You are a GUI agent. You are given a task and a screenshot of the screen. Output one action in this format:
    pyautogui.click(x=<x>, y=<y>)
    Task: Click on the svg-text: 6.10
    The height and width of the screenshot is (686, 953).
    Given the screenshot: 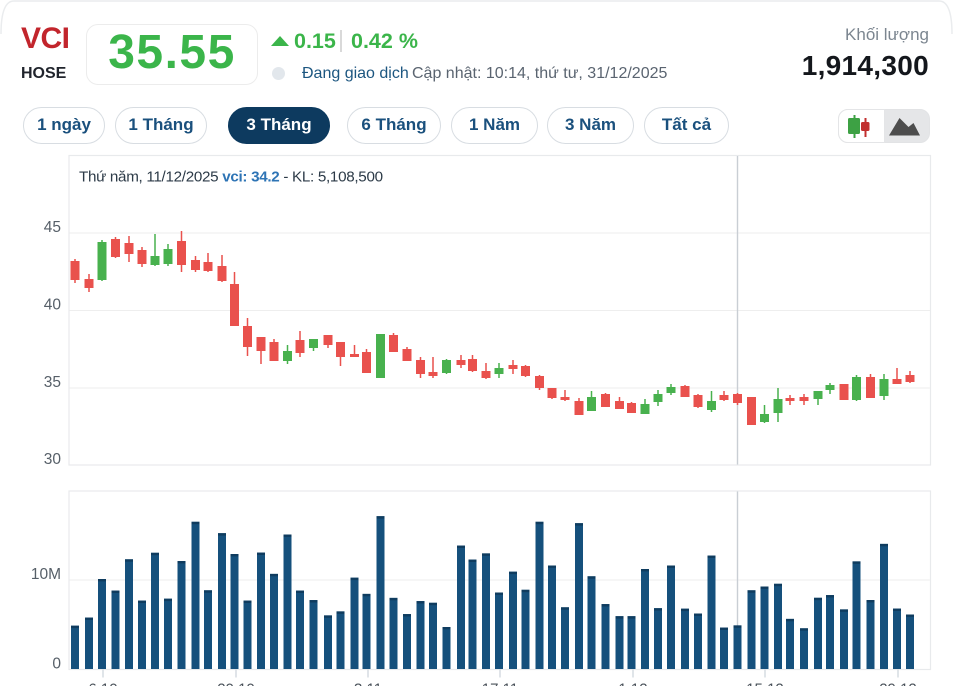 What is the action you would take?
    pyautogui.click(x=102, y=683)
    